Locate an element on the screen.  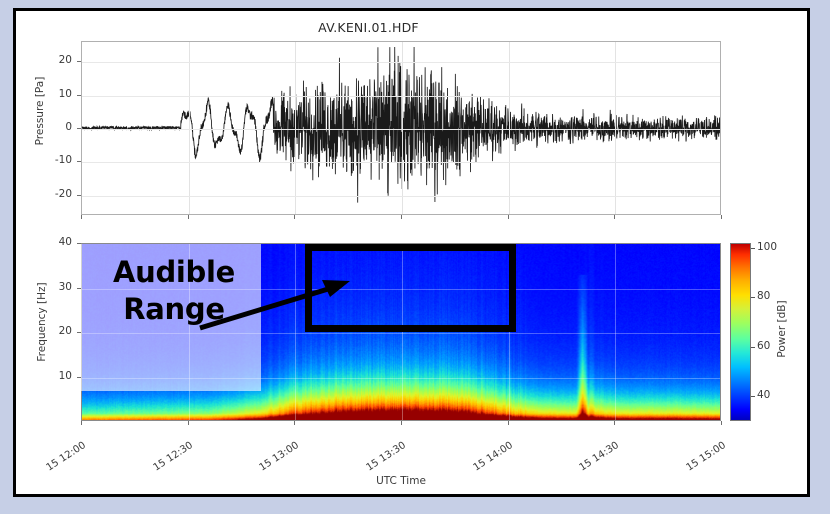
x-tick-label: 15 12:00 is located at coordinates (66, 456).